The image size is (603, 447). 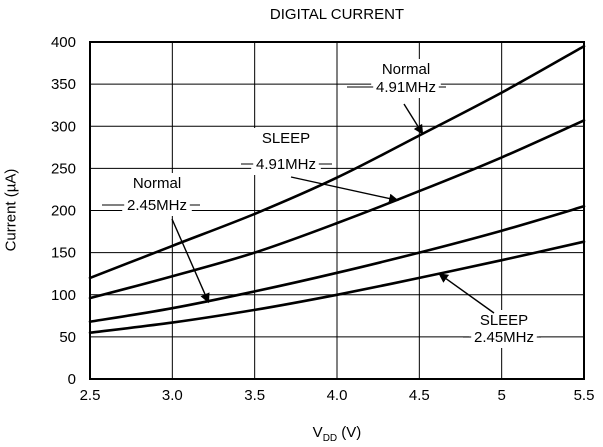 I want to click on x-tick-label: 2.5, so click(x=90, y=395).